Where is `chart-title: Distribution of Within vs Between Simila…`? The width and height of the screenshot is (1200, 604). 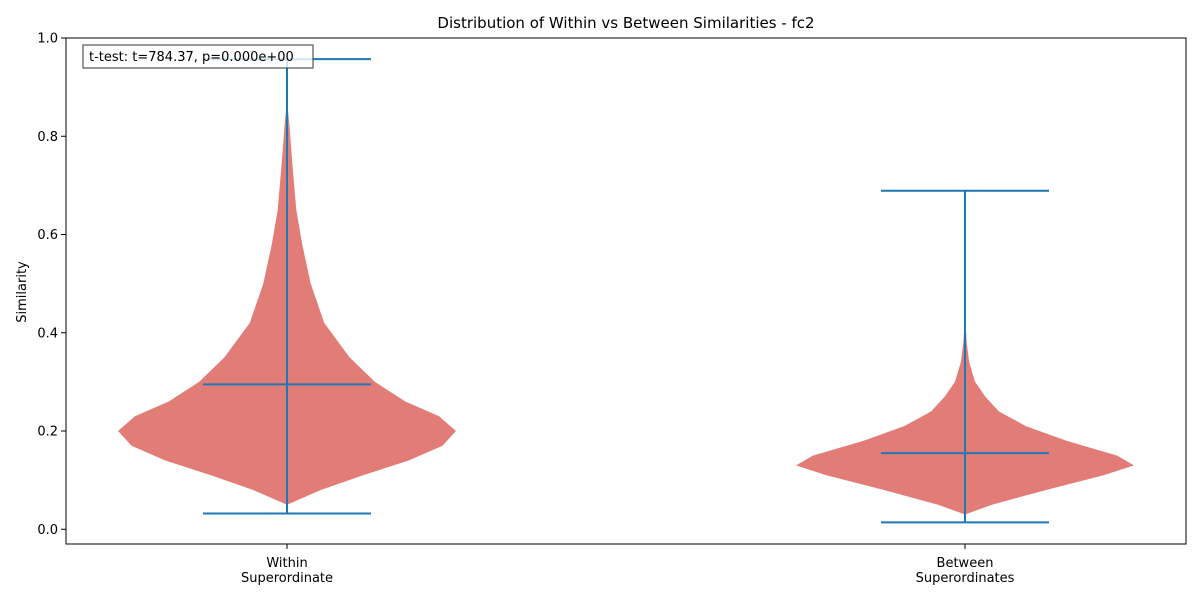 chart-title: Distribution of Within vs Between Simila… is located at coordinates (625, 23).